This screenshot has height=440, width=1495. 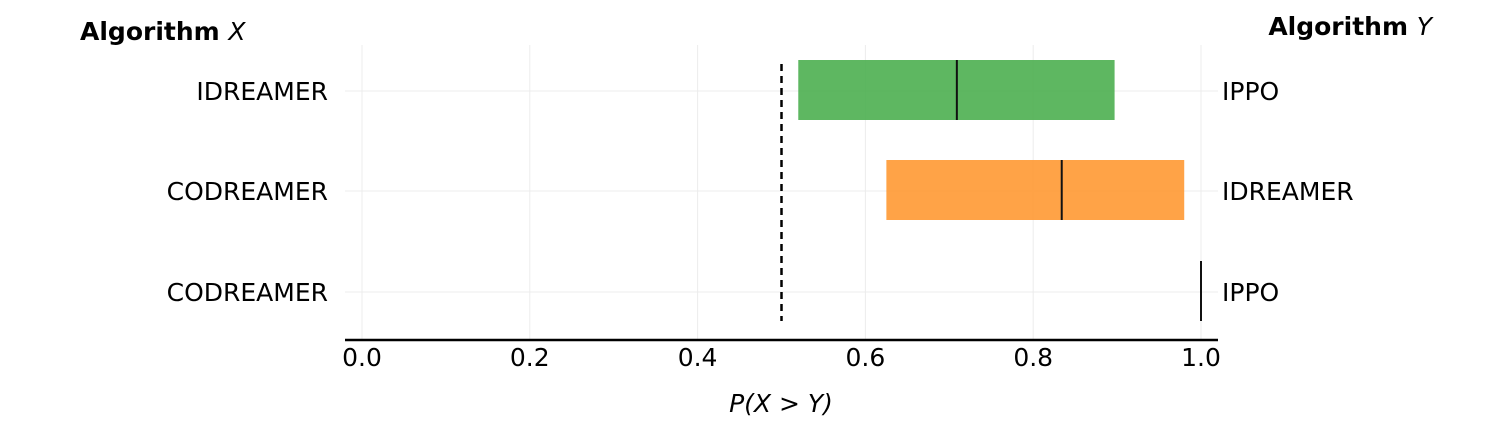 What do you see at coordinates (781, 403) in the screenshot?
I see `x-axis-title: P(X > Y)` at bounding box center [781, 403].